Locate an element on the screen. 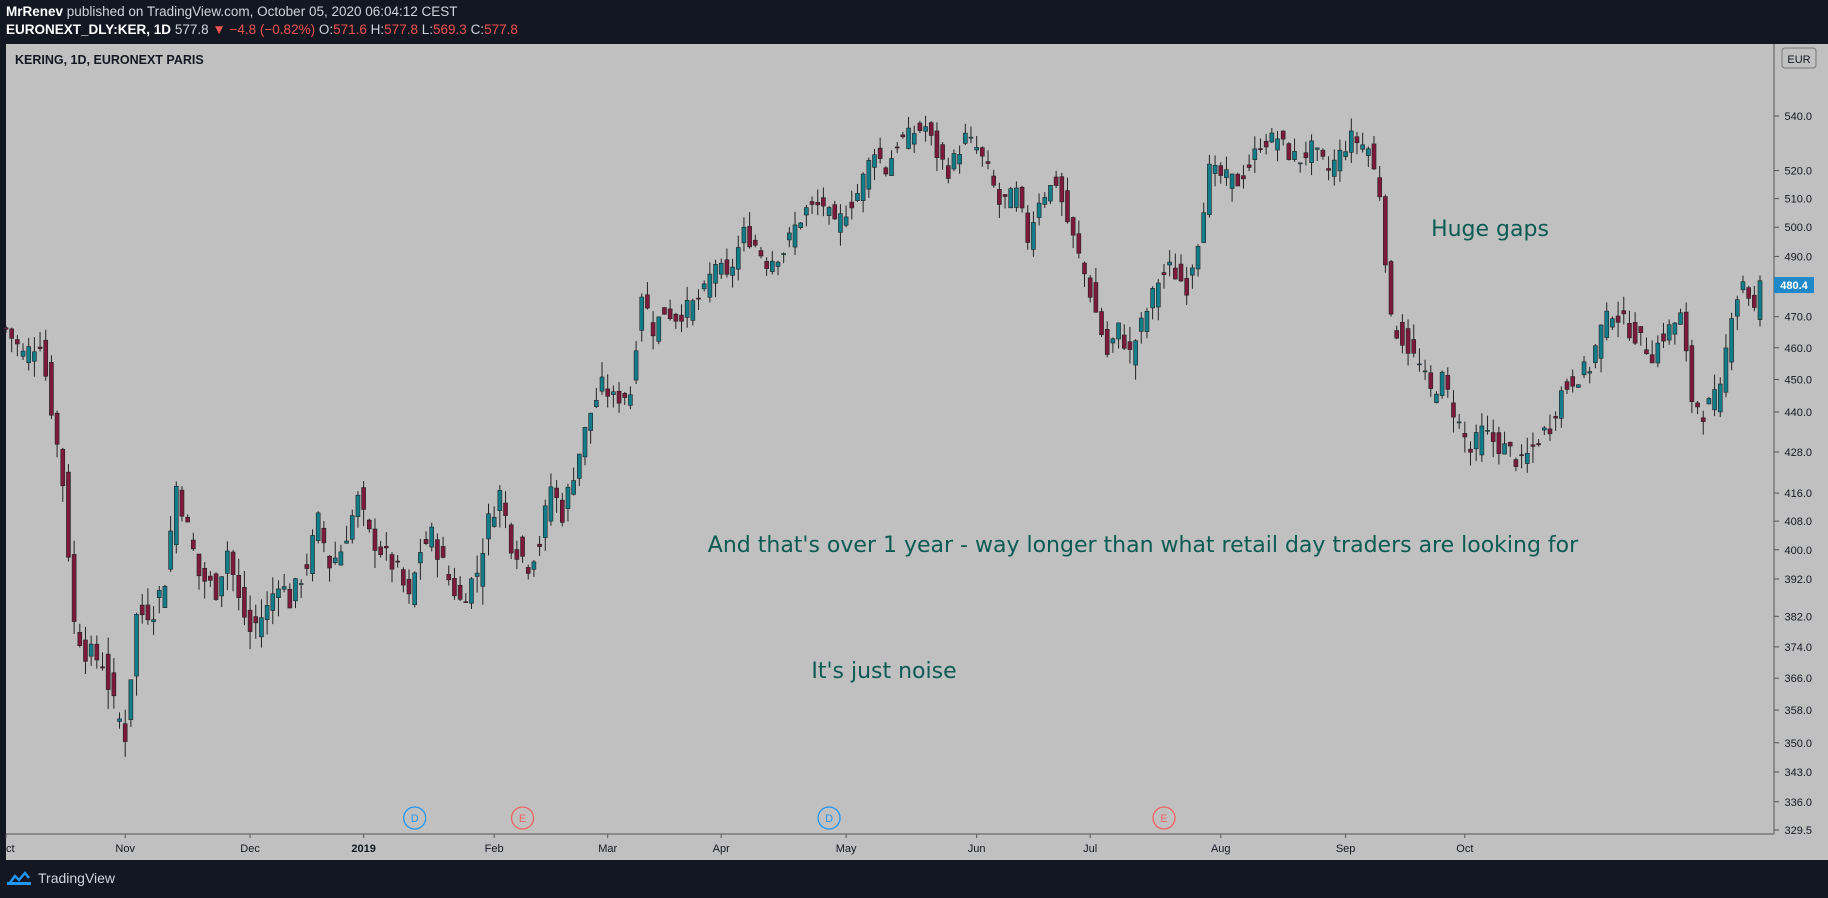  event-marker-circle is located at coordinates (829, 818).